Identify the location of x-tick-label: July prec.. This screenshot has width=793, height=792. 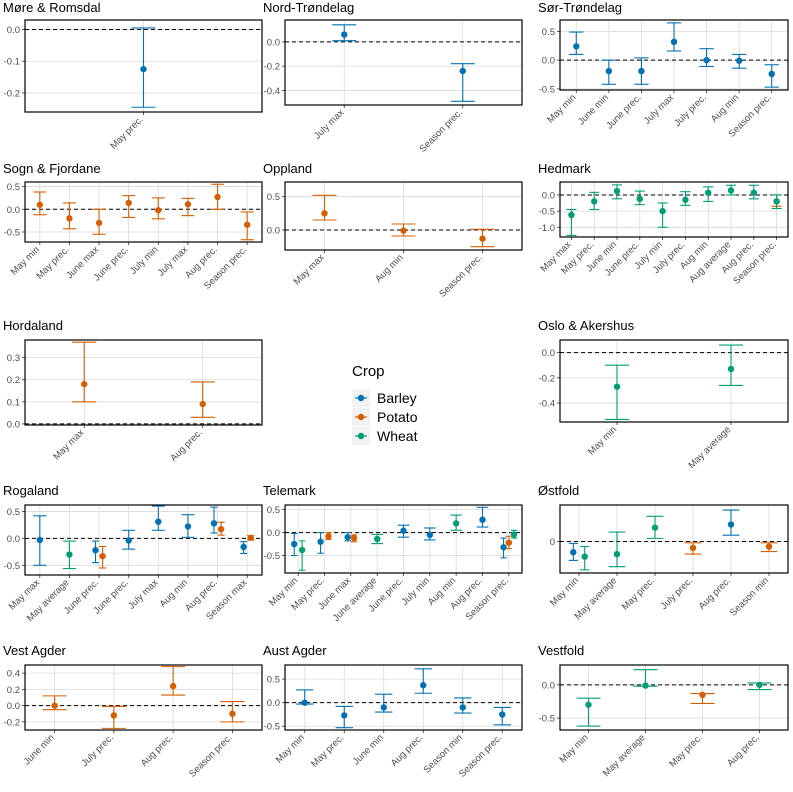
(677, 593).